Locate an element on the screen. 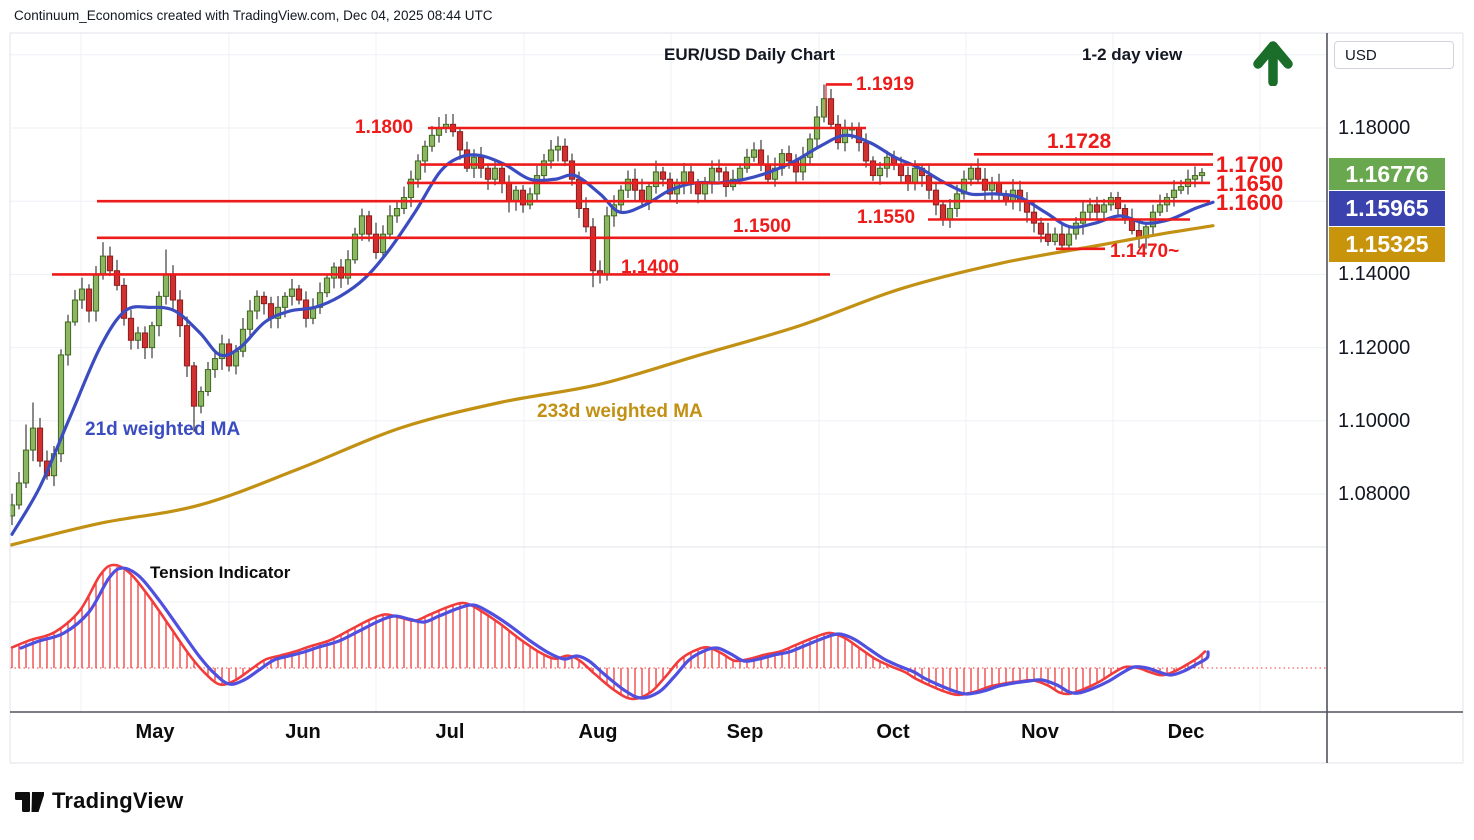 The width and height of the screenshot is (1474, 840). level-label-11500: 1.1500 is located at coordinates (762, 226).